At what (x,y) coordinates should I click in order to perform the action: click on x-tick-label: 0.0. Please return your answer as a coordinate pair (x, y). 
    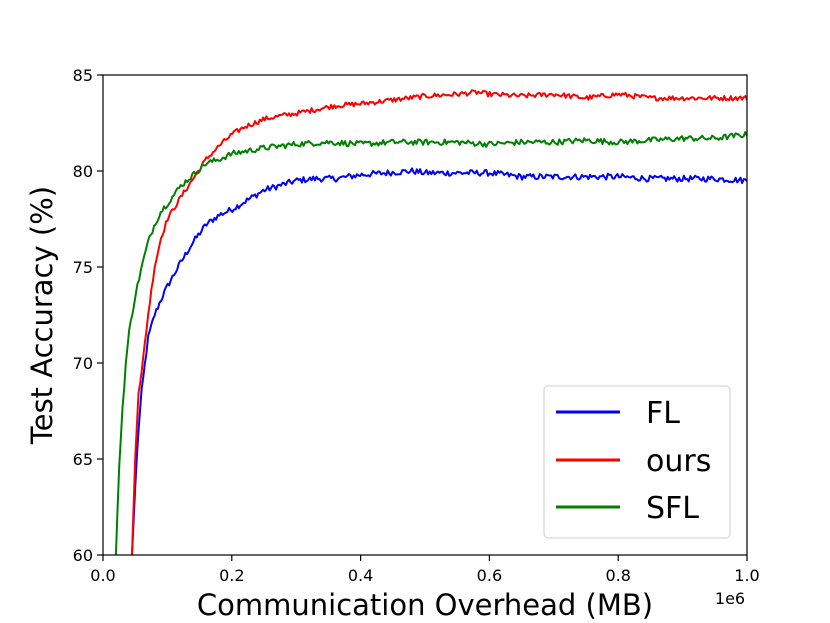
    Looking at the image, I should click on (102, 575).